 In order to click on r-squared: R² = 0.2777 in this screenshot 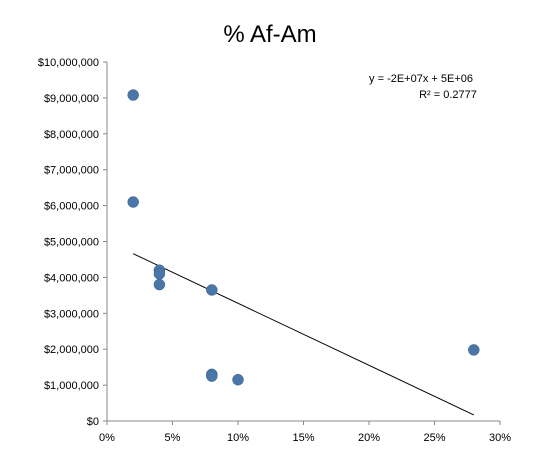, I will do `click(448, 95)`.